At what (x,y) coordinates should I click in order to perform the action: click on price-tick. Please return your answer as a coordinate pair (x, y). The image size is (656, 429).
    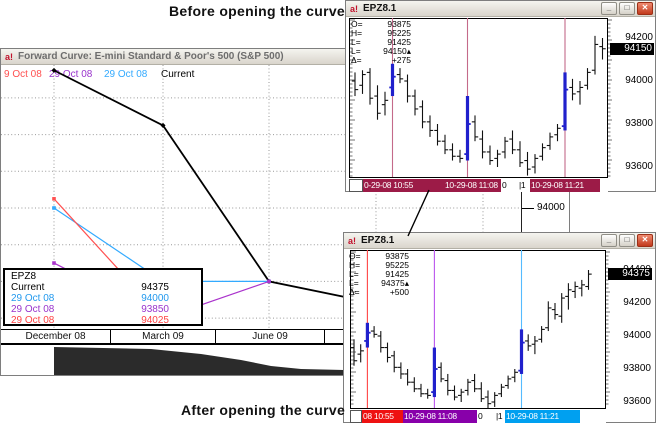
    Looking at the image, I should click on (528, 208).